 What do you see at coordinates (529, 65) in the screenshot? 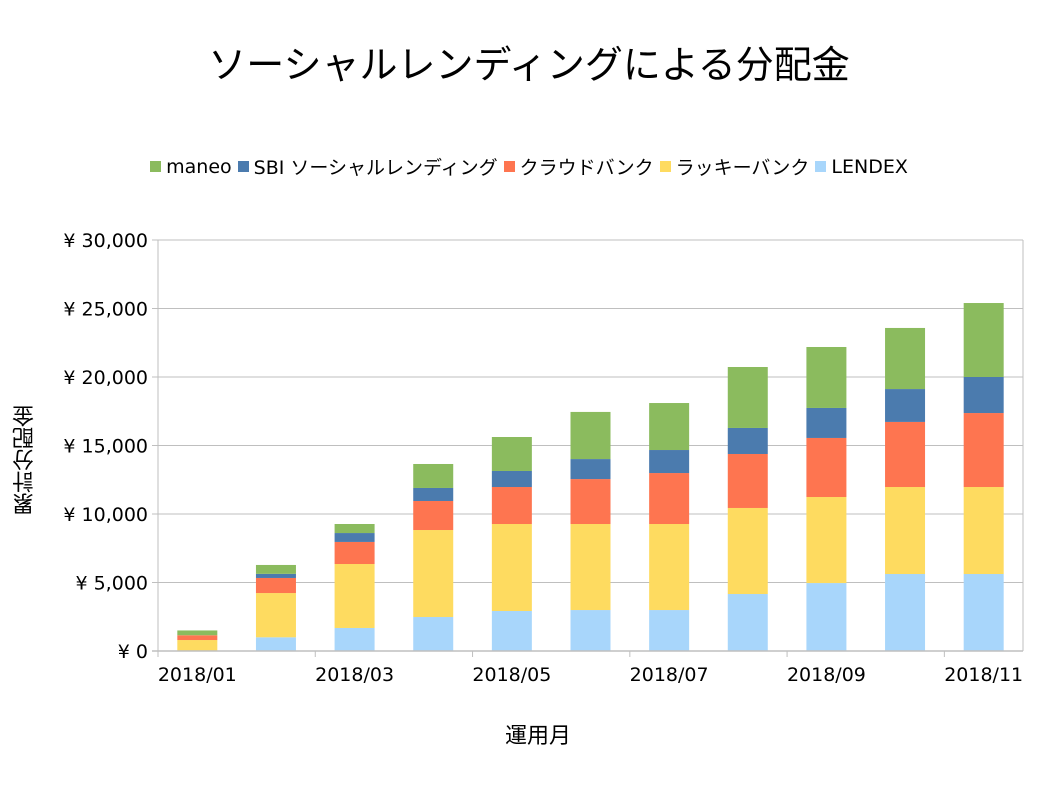
I see `chart-title: ソーシャルレンディングによる分配金` at bounding box center [529, 65].